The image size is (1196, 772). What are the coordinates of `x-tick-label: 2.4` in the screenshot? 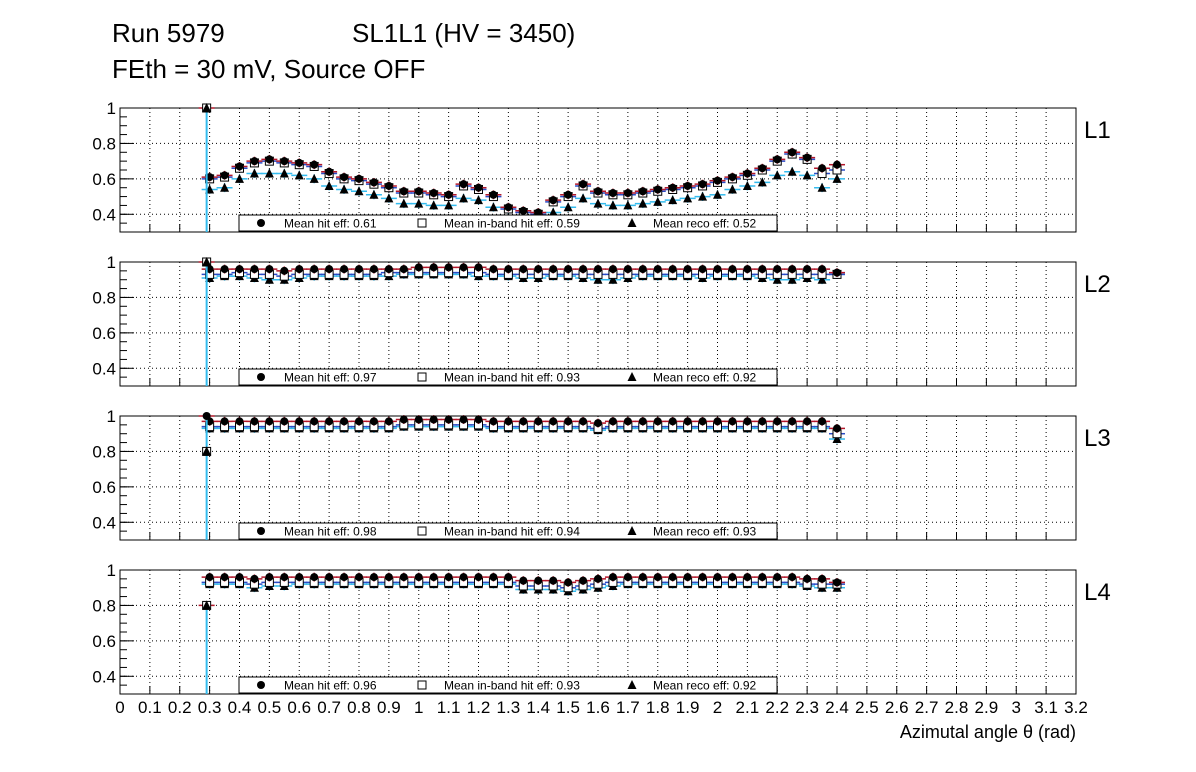 It's located at (837, 707).